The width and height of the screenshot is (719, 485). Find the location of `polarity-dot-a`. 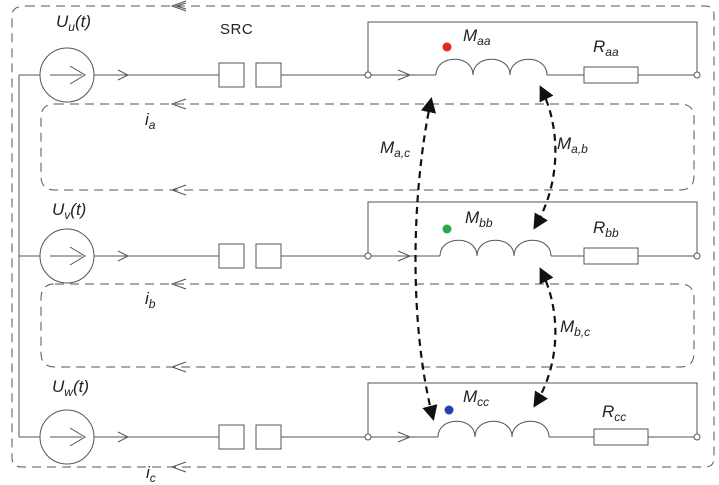

polarity-dot-a is located at coordinates (447, 47).